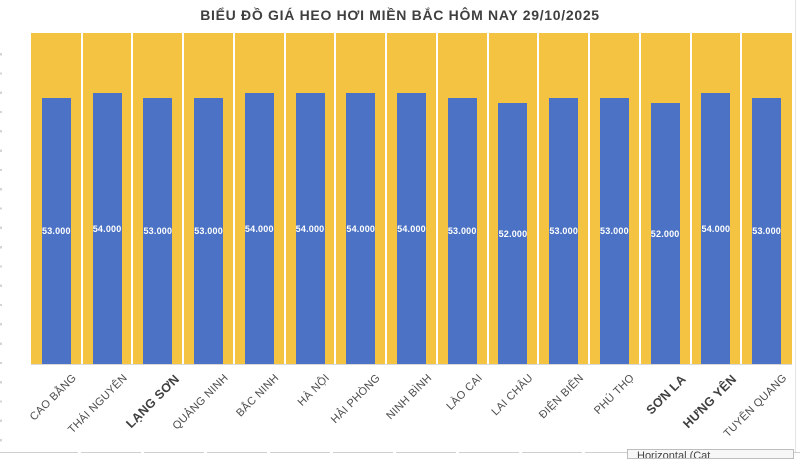  Describe the element at coordinates (258, 396) in the screenshot. I see `x-axis-label-5: BẮC NINH` at that location.